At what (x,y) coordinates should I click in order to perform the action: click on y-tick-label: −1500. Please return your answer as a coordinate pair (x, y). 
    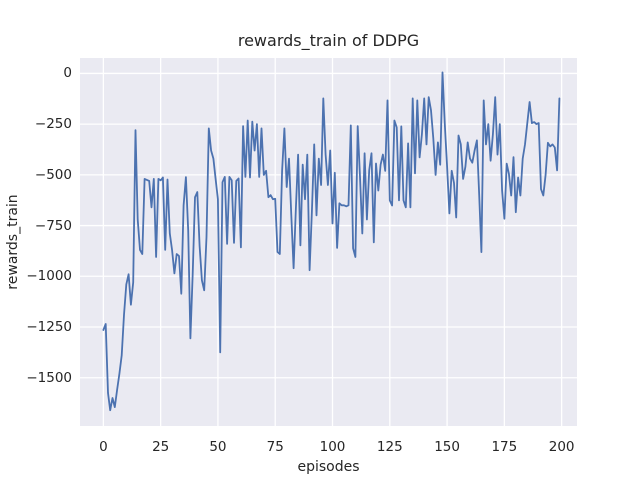
    Looking at the image, I should click on (49, 377).